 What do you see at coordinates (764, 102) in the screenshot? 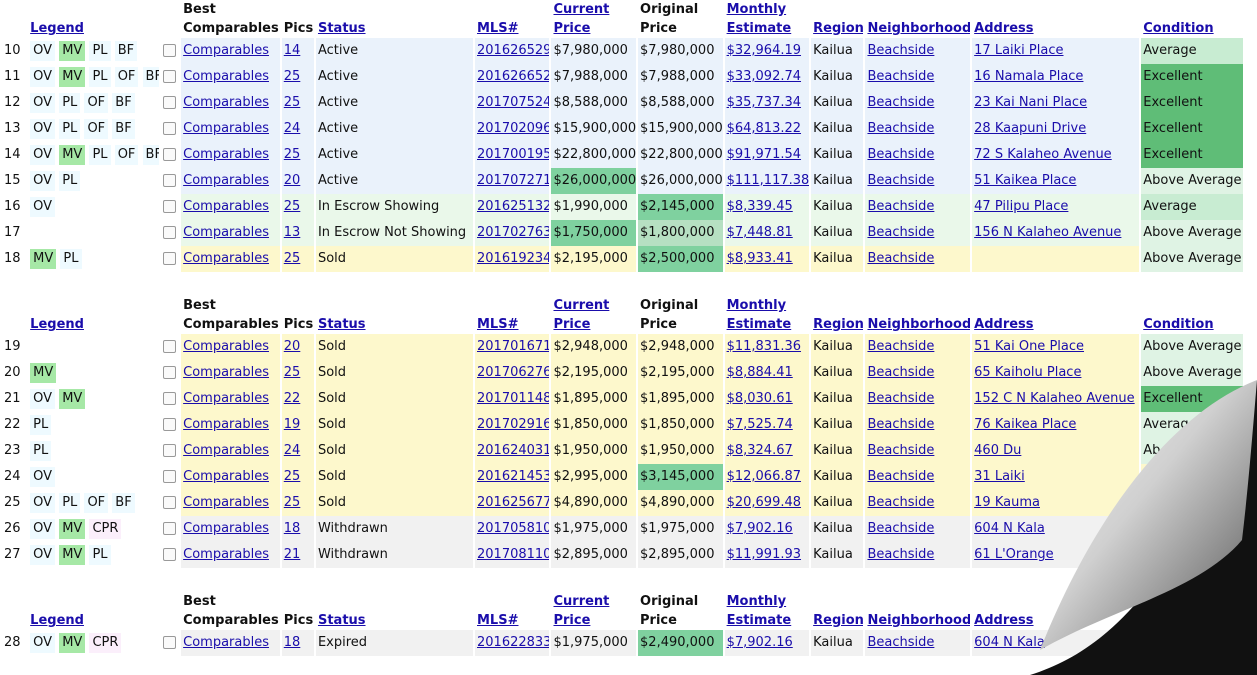
I see `monthly-estimate-link: $35,737.34` at bounding box center [764, 102].